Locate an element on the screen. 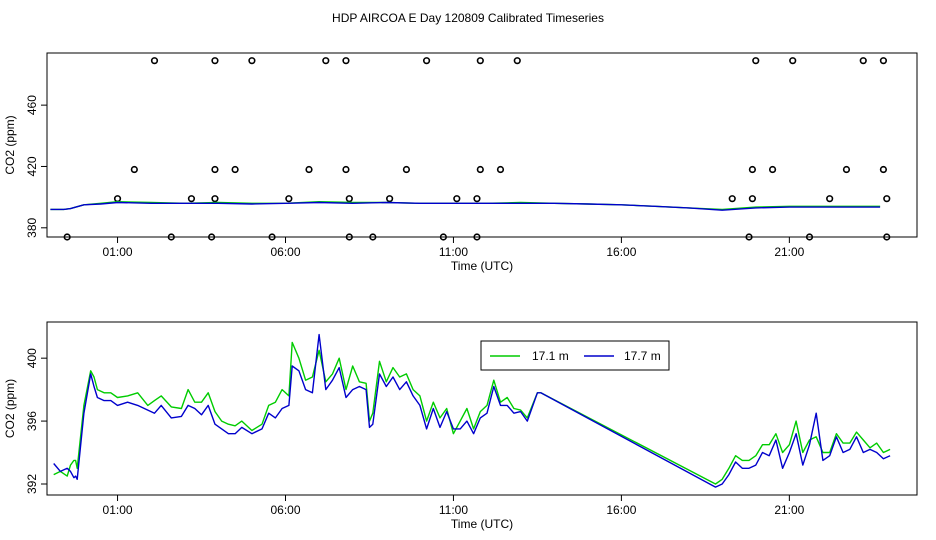 Image resolution: width=936 pixels, height=540 pixels. y-tick-label: 420 is located at coordinates (32, 166).